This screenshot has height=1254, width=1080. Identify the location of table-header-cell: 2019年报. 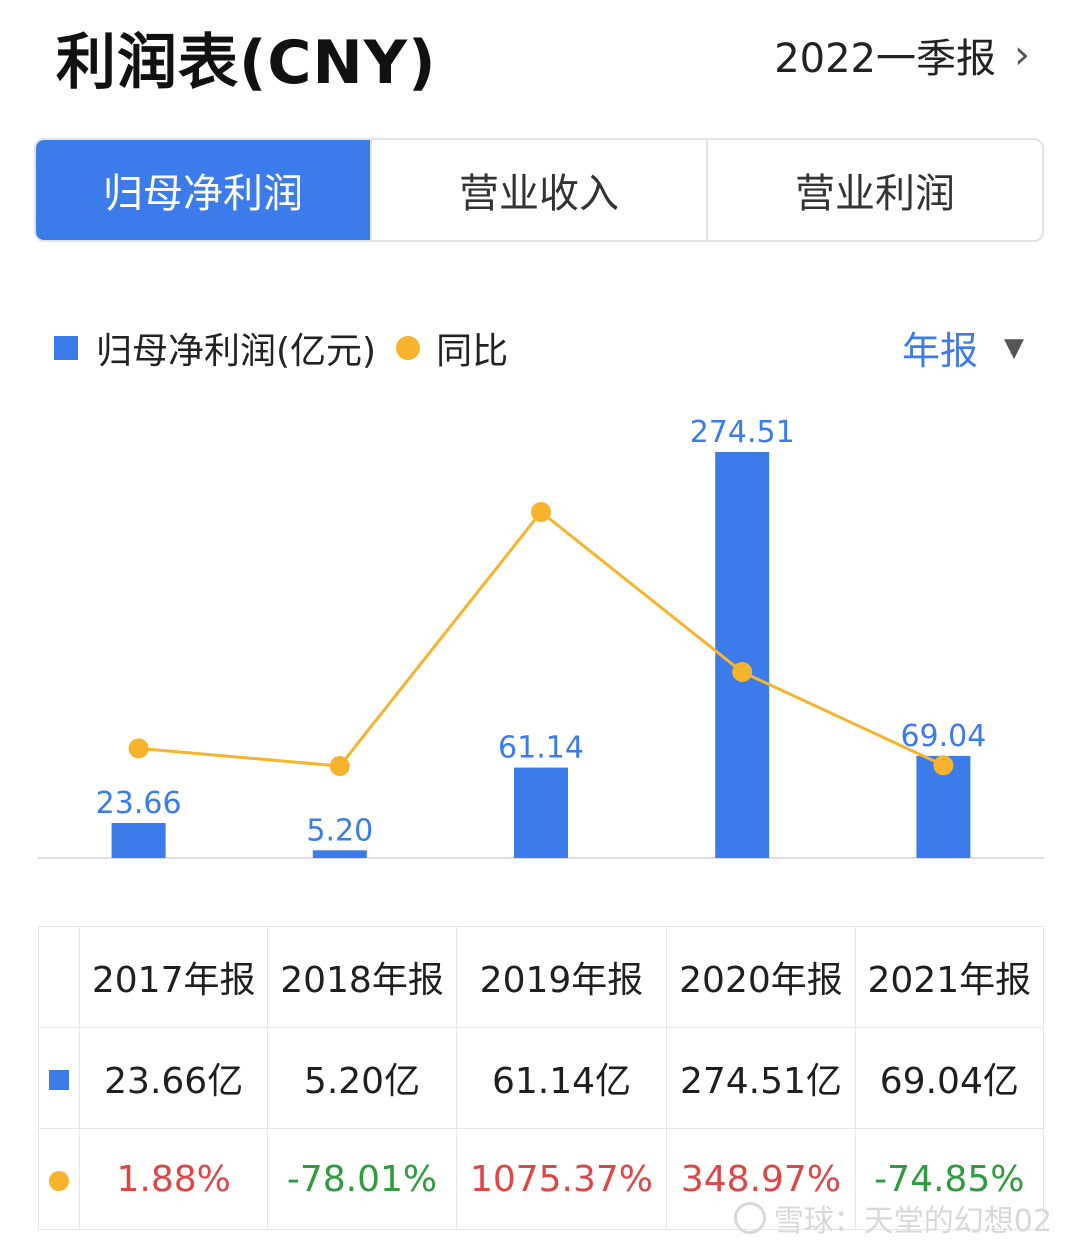
(561, 977).